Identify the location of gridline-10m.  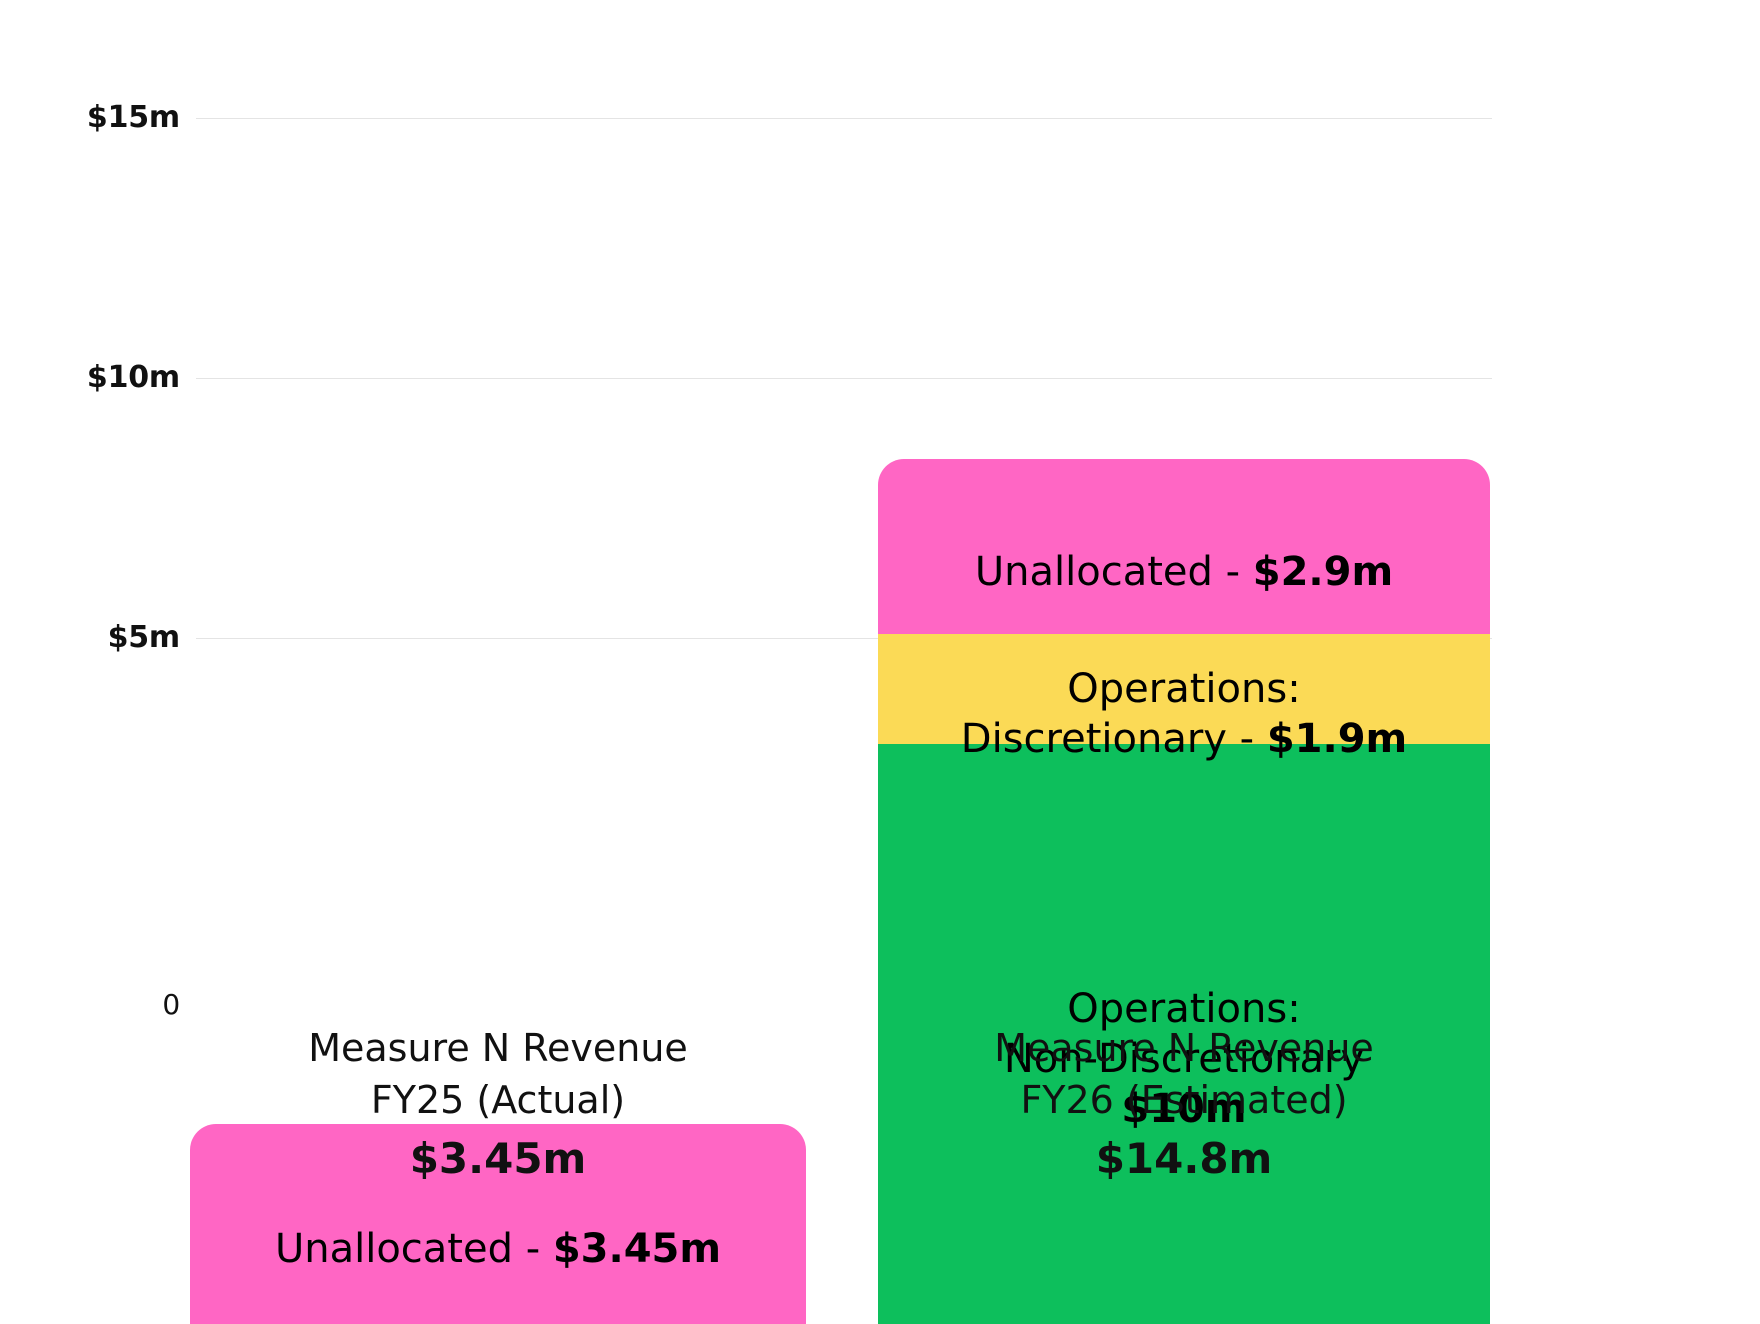
(844, 378).